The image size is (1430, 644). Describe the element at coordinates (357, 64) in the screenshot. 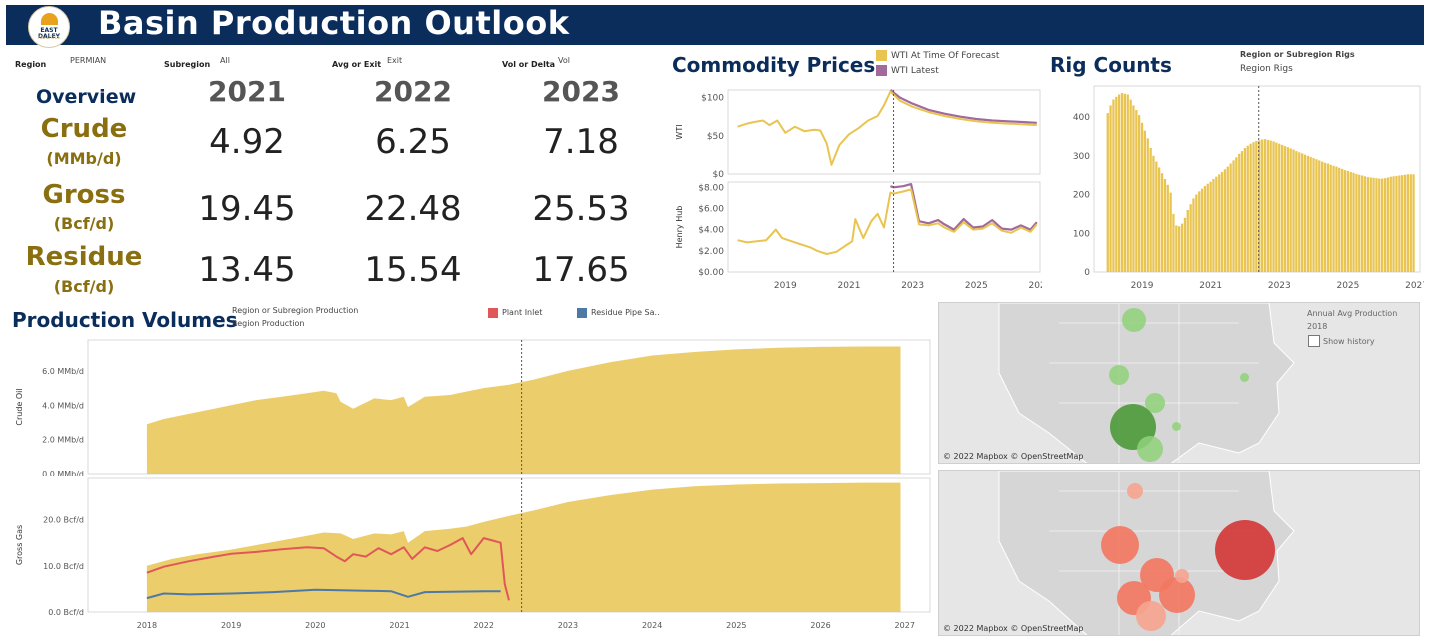

I see `filter-avg-exit-label: Avg or Exit` at that location.